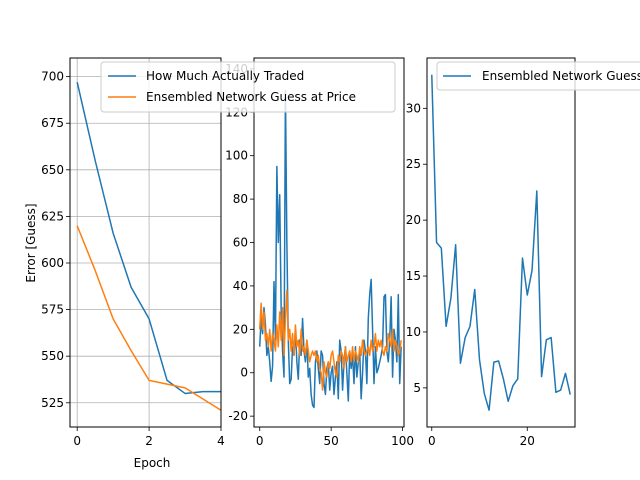 This screenshot has width=640, height=480. I want to click on y-tick-label: 675, so click(52, 123).